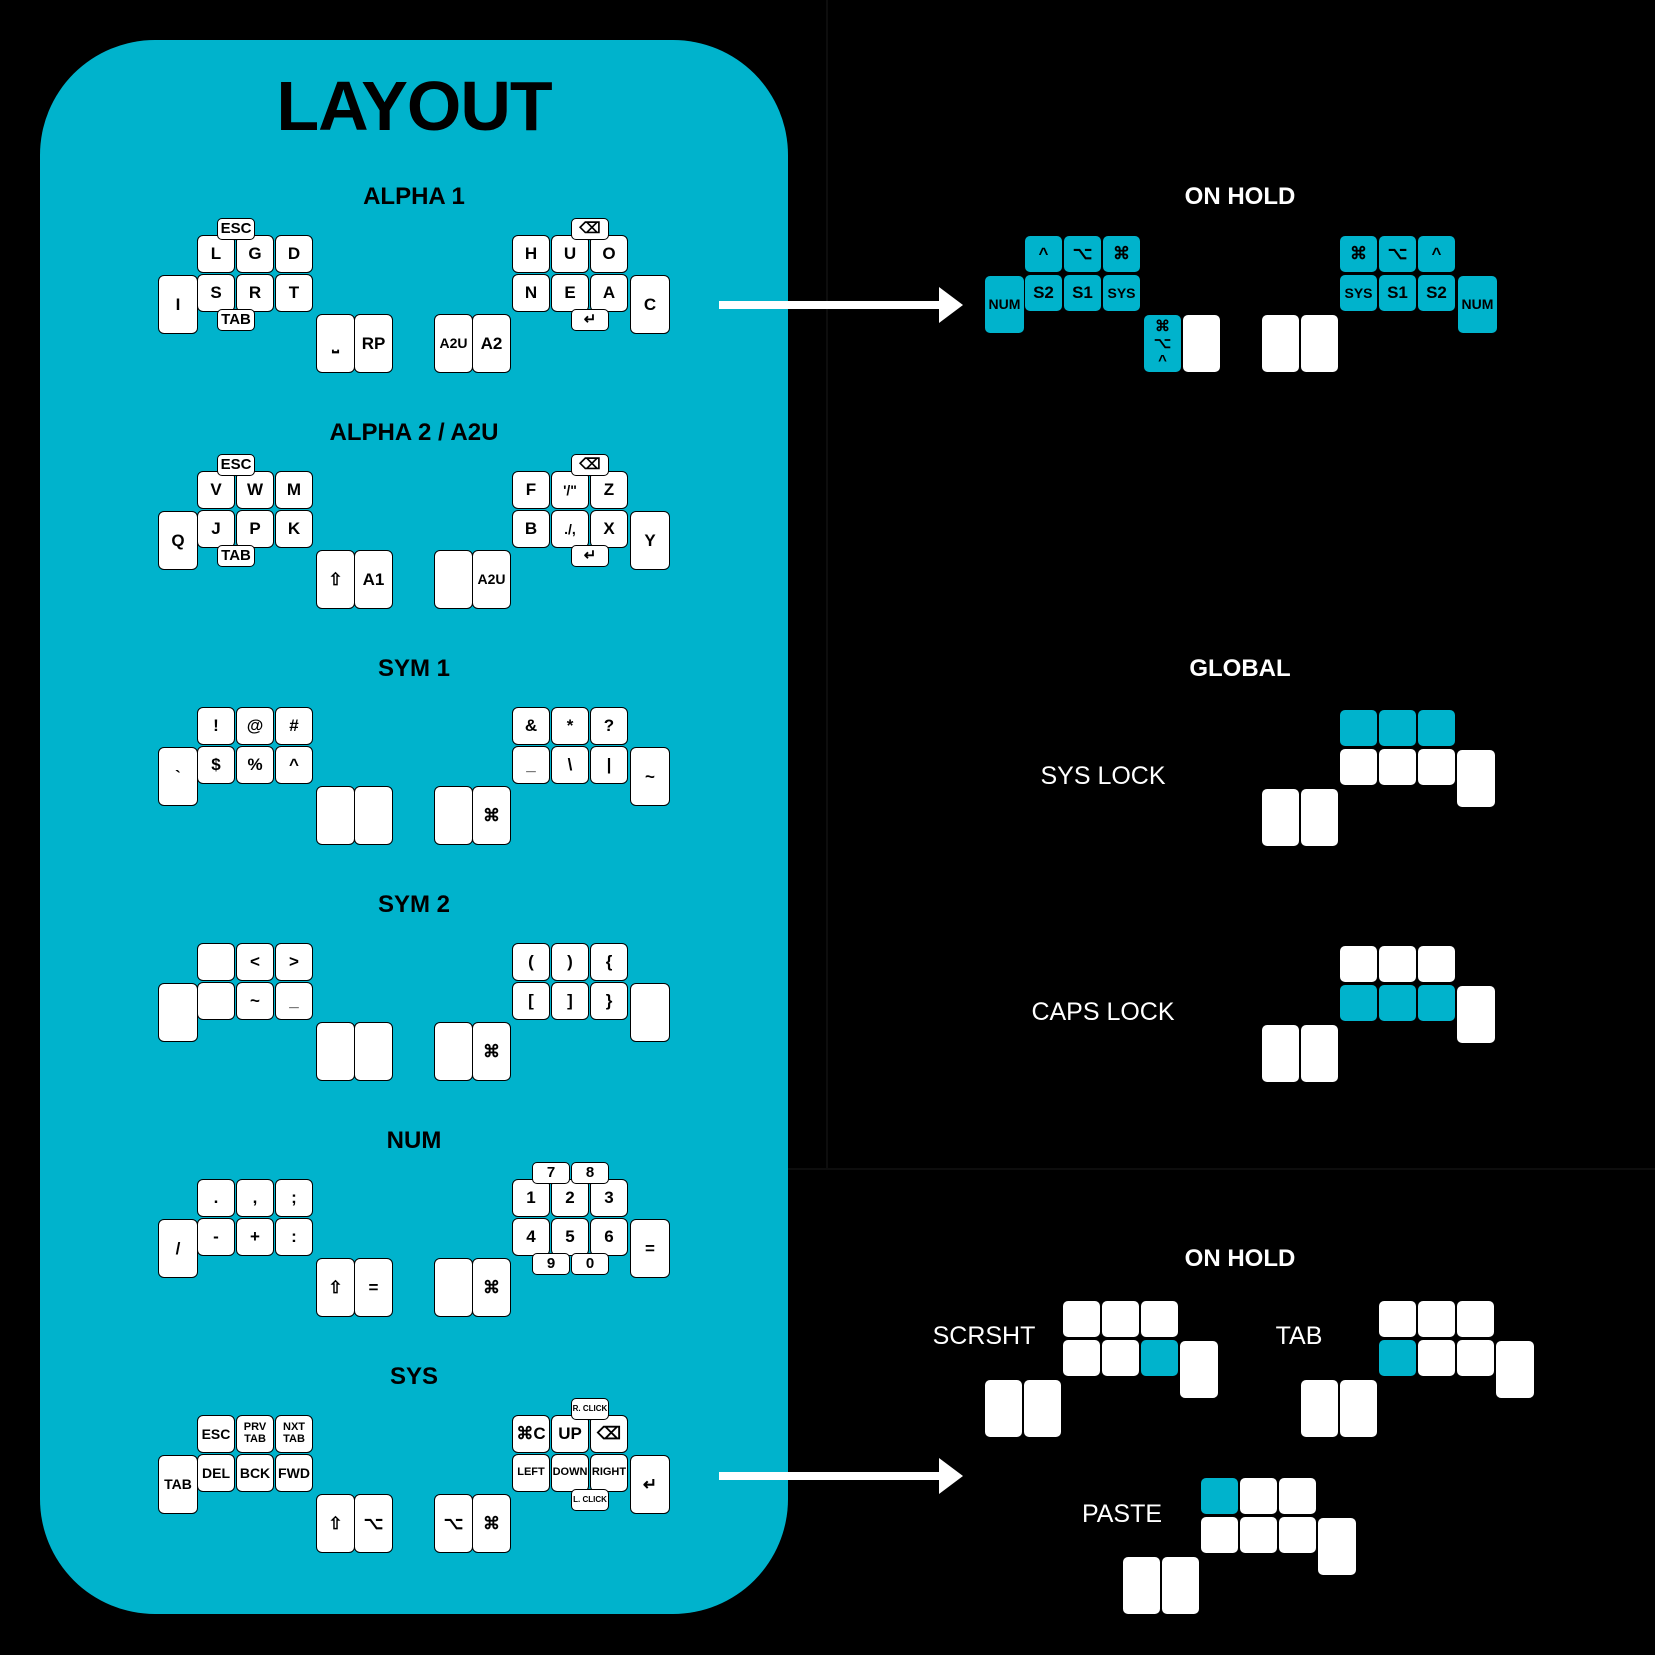 Image resolution: width=1655 pixels, height=1655 pixels. I want to click on key-right-outer, so click(650, 1012).